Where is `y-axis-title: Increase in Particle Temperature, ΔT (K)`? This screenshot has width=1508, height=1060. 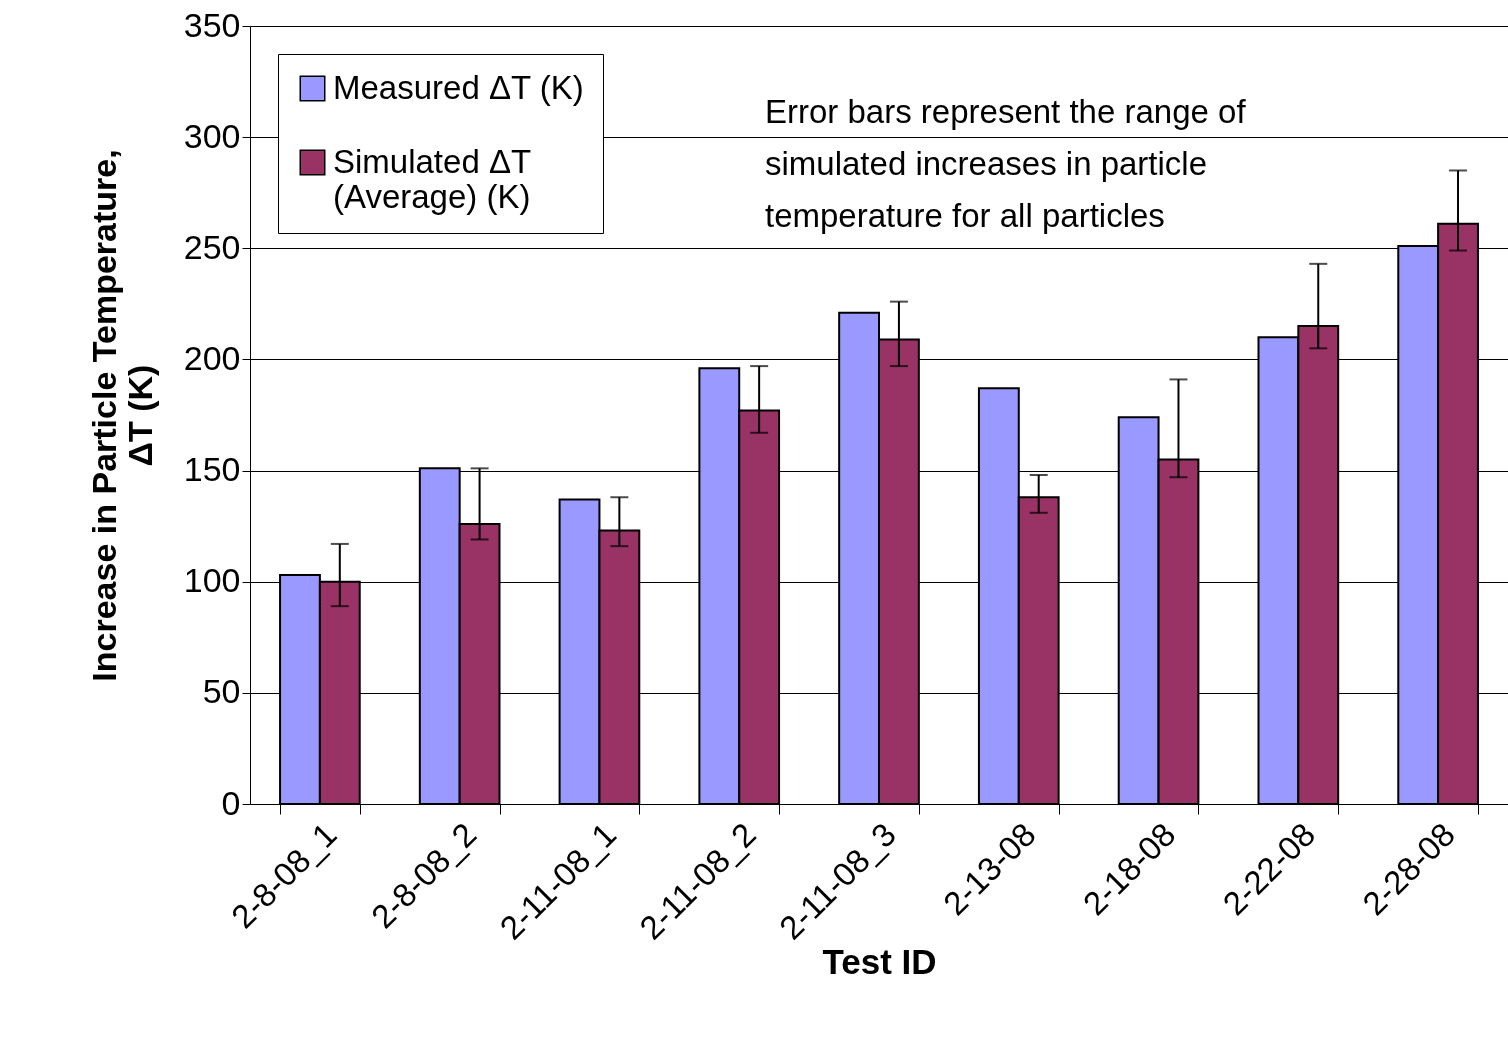
y-axis-title: Increase in Particle Temperature, ΔT (K) is located at coordinates (121, 415).